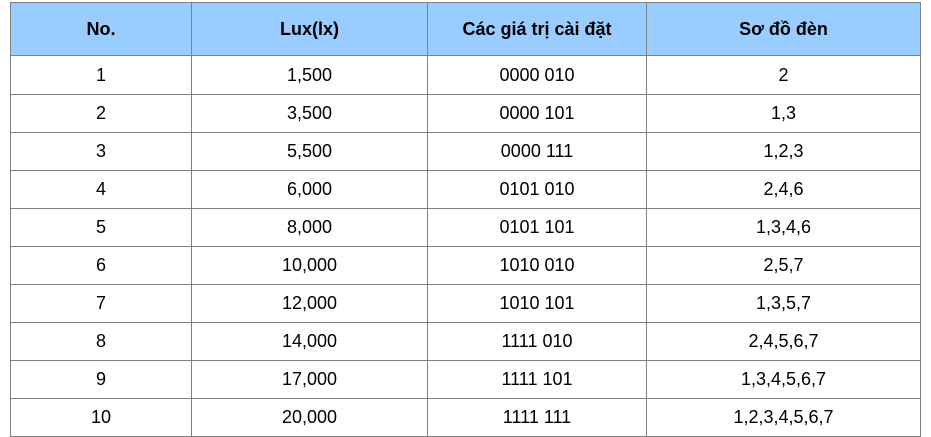 The image size is (931, 437). I want to click on table-row: 8 14,000 1111 010 2,4,5,6,7, so click(465, 341).